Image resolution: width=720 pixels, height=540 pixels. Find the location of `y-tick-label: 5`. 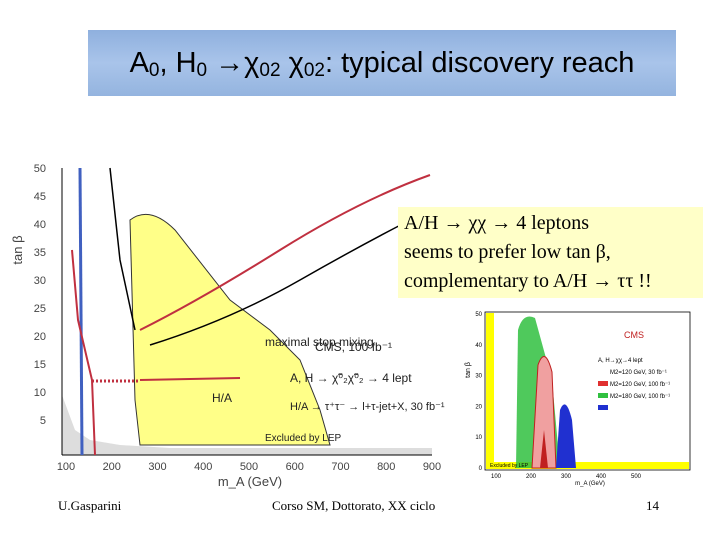

y-tick-label: 5 is located at coordinates (43, 421).